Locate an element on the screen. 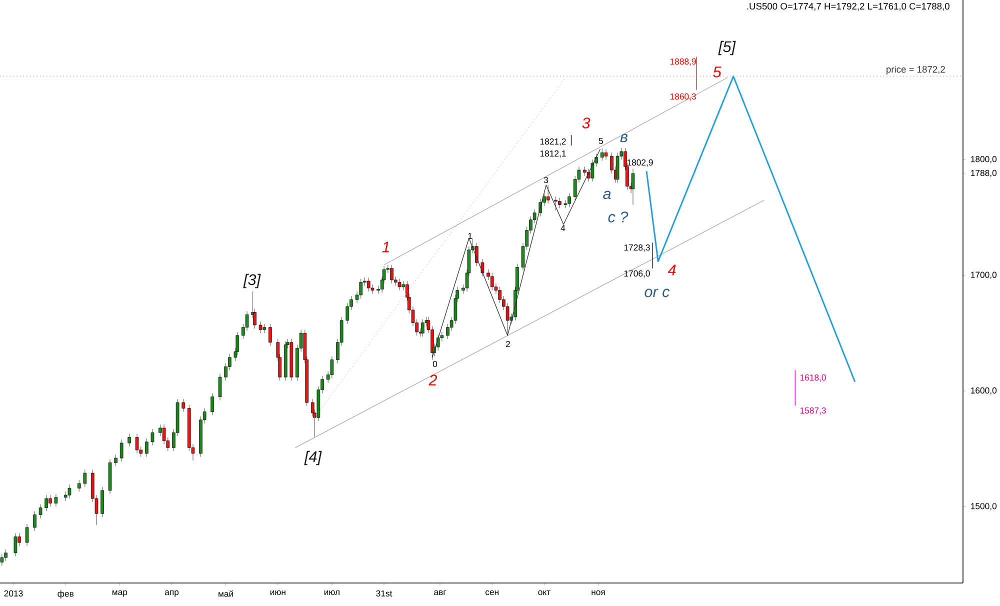  annotation: [5] is located at coordinates (727, 48).